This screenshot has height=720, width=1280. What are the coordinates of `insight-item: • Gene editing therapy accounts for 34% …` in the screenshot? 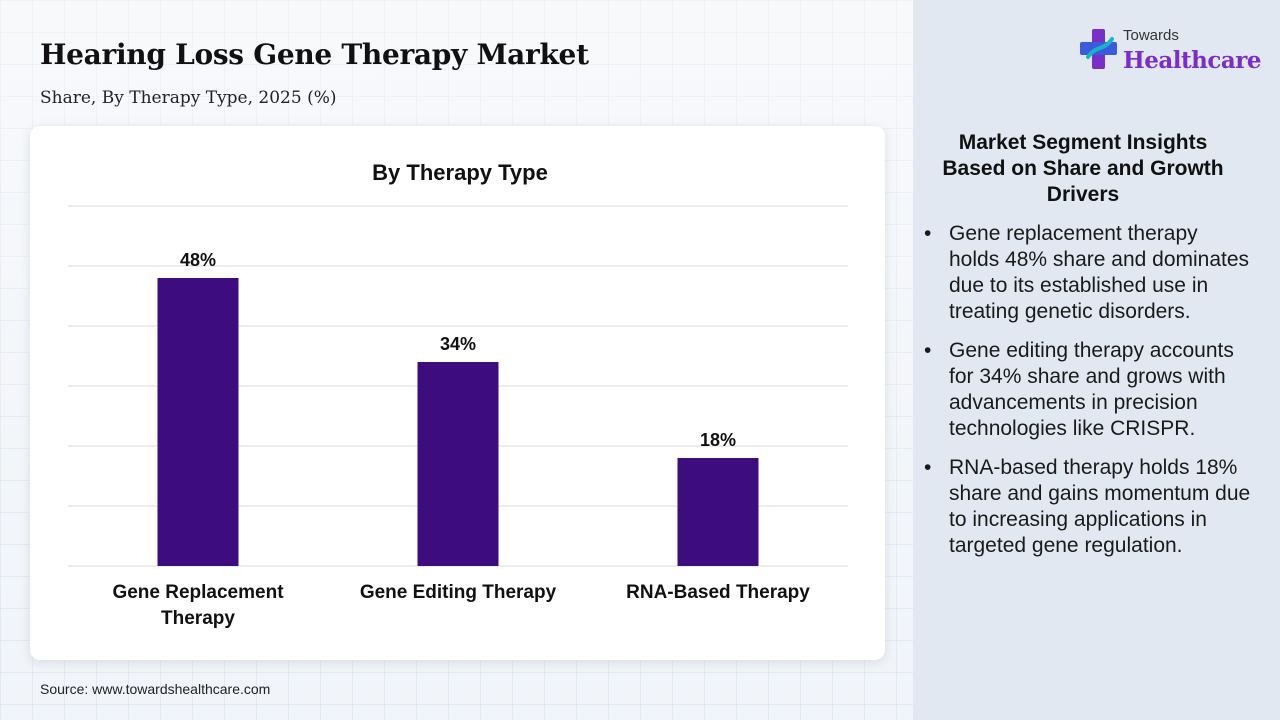 It's located at (1087, 390).